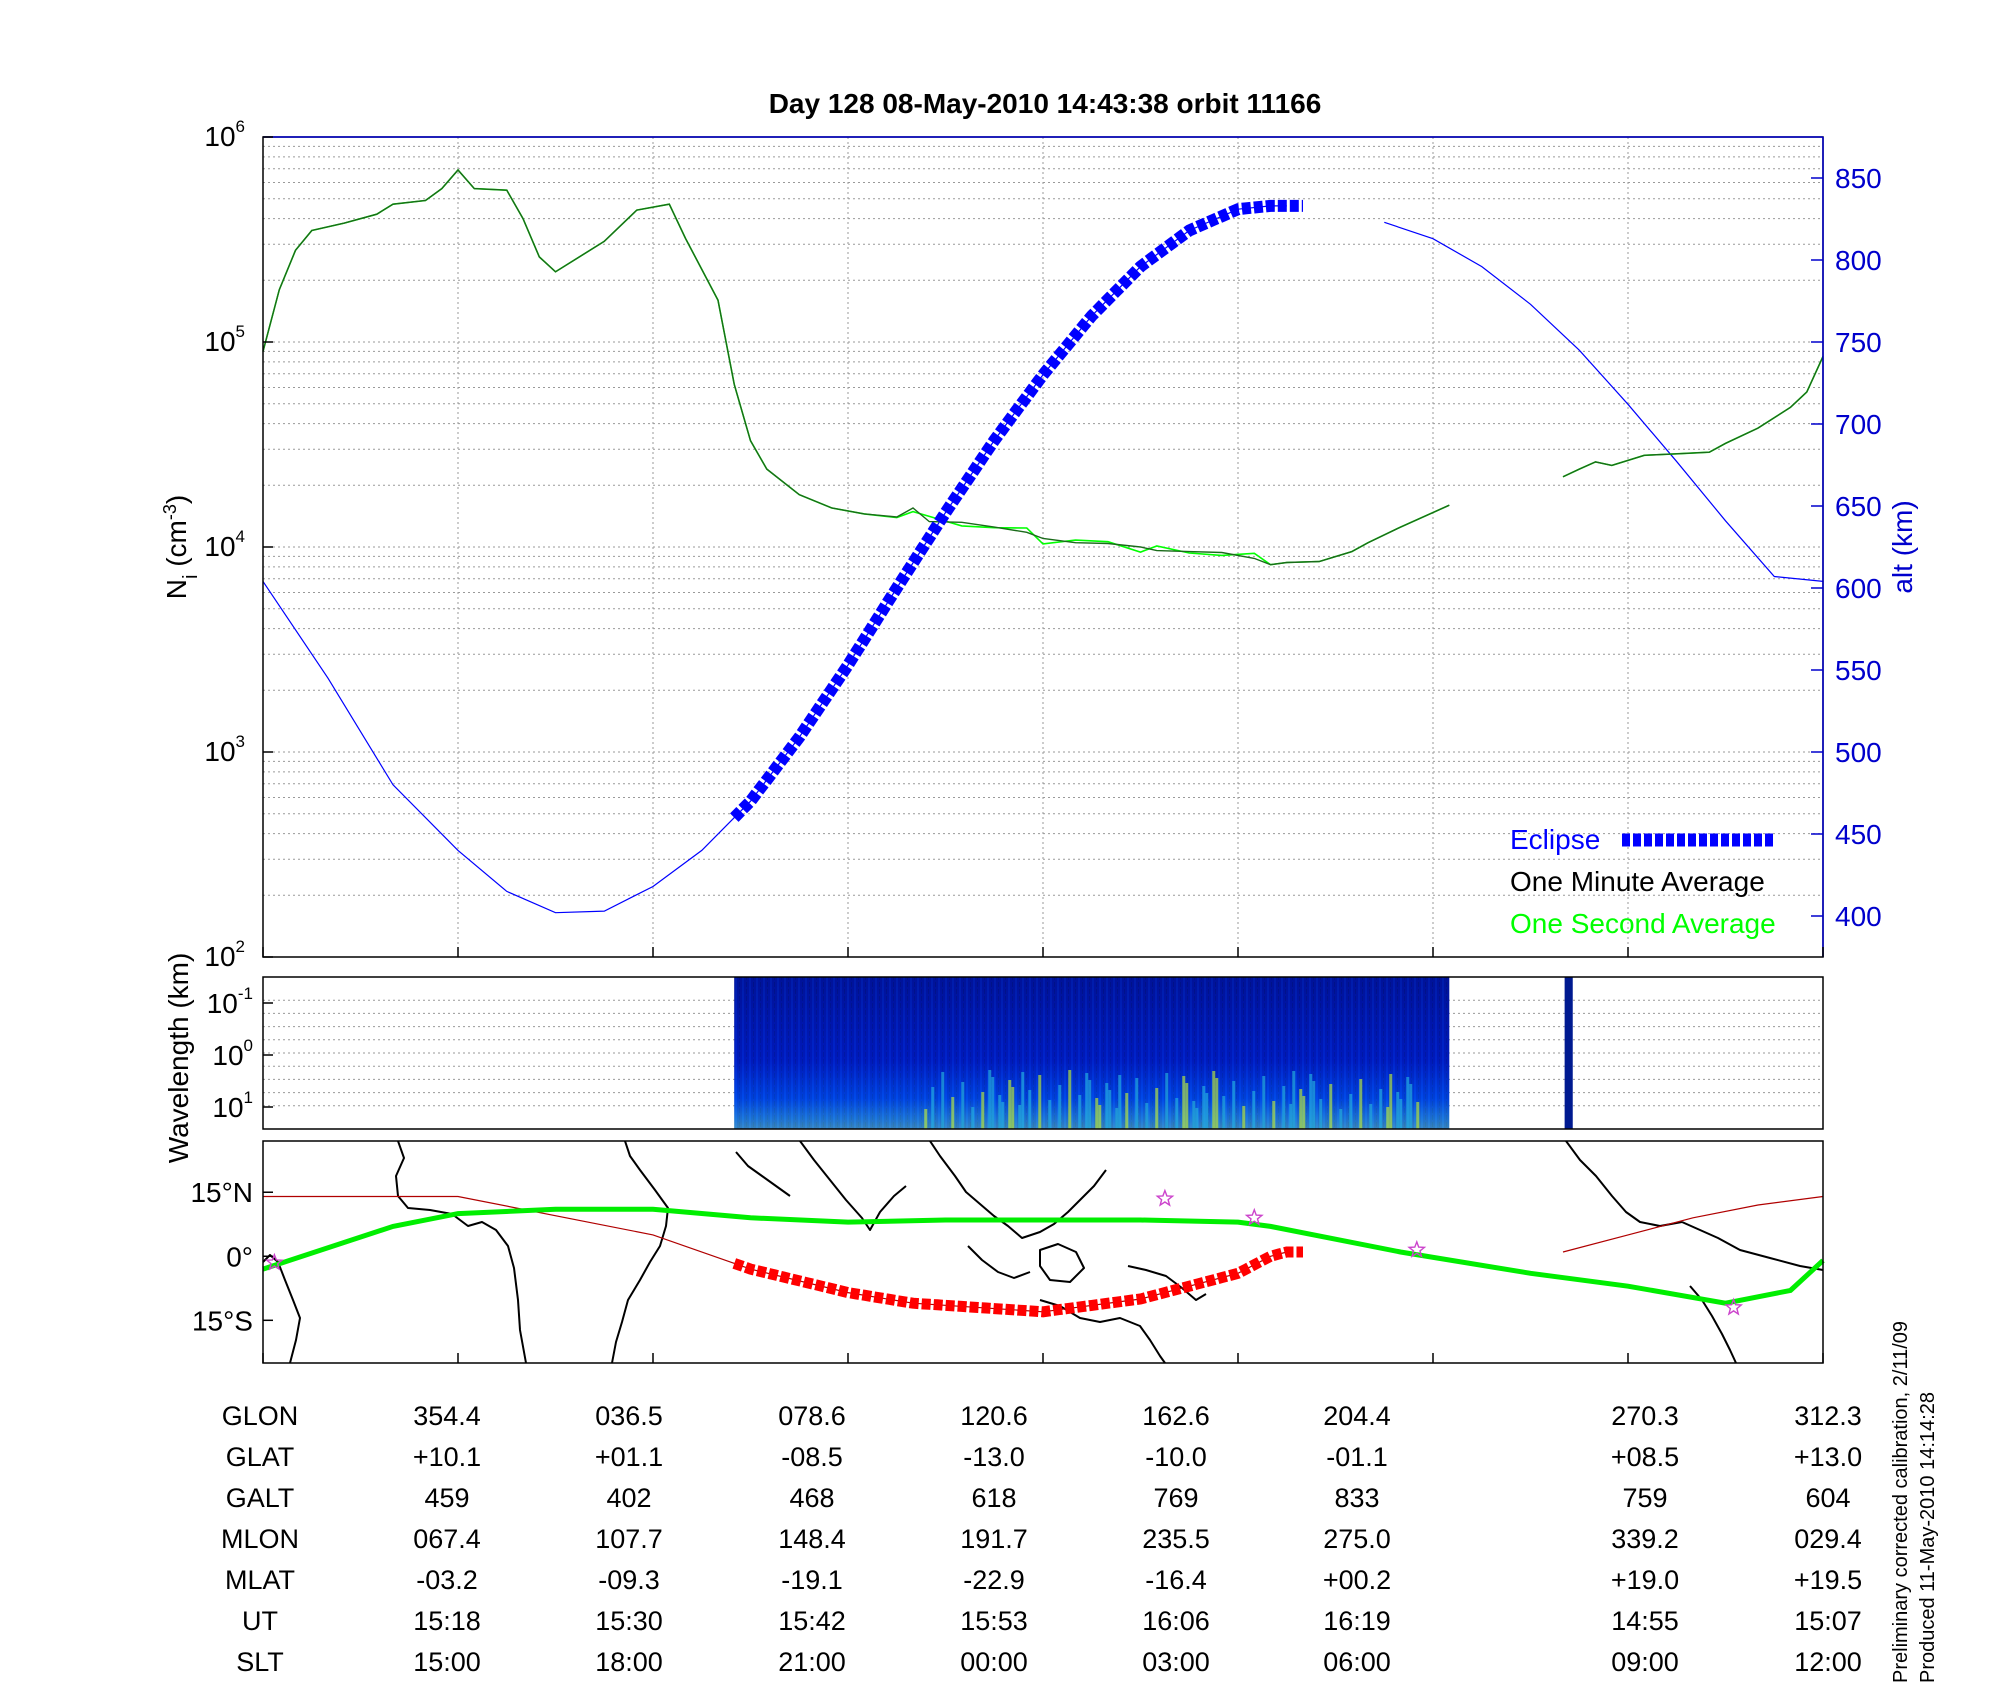 The width and height of the screenshot is (2000, 1700). I want to click on table-cell: -09.3, so click(629, 1580).